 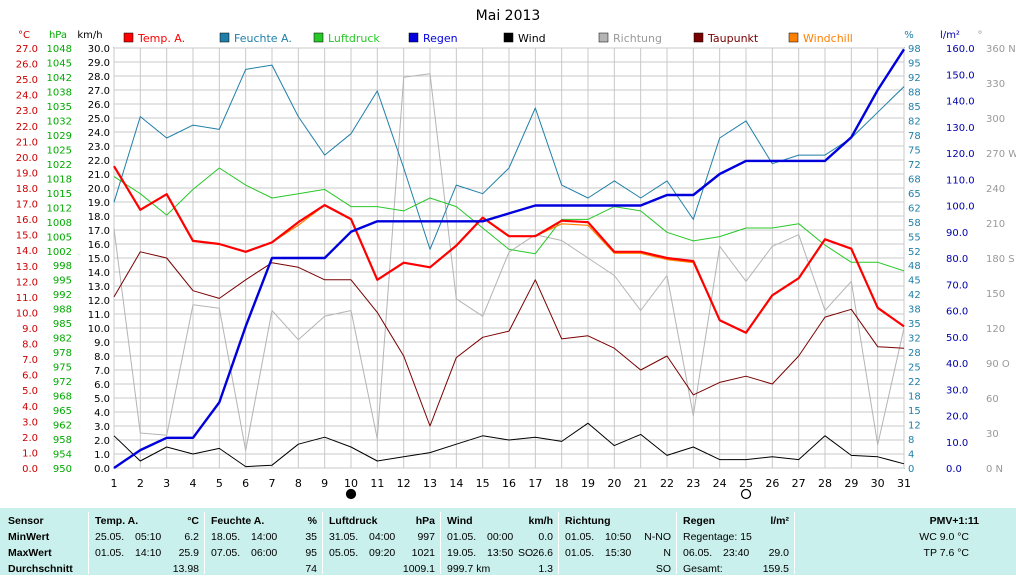 I want to click on rain-unit-label: l/m², so click(x=950, y=35).